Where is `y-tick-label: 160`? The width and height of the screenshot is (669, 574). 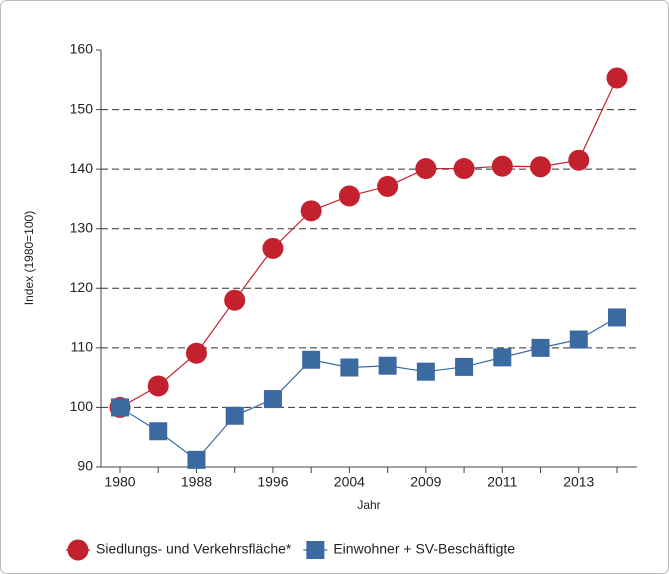
y-tick-label: 160 is located at coordinates (82, 49).